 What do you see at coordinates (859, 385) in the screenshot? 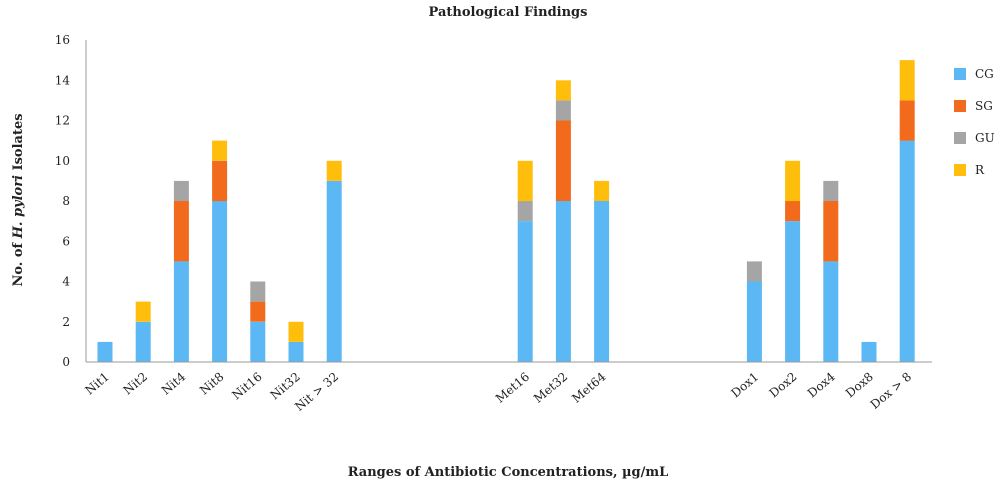
I see `x-tick-label: Dox8` at bounding box center [859, 385].